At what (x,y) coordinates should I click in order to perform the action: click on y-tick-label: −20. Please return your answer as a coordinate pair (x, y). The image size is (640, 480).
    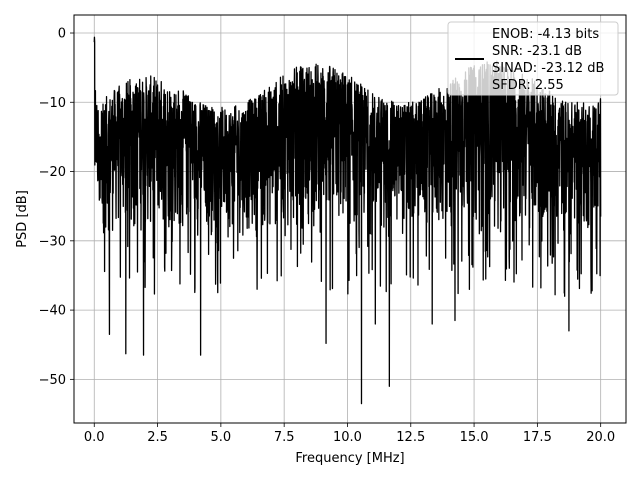
    Looking at the image, I should click on (52, 172).